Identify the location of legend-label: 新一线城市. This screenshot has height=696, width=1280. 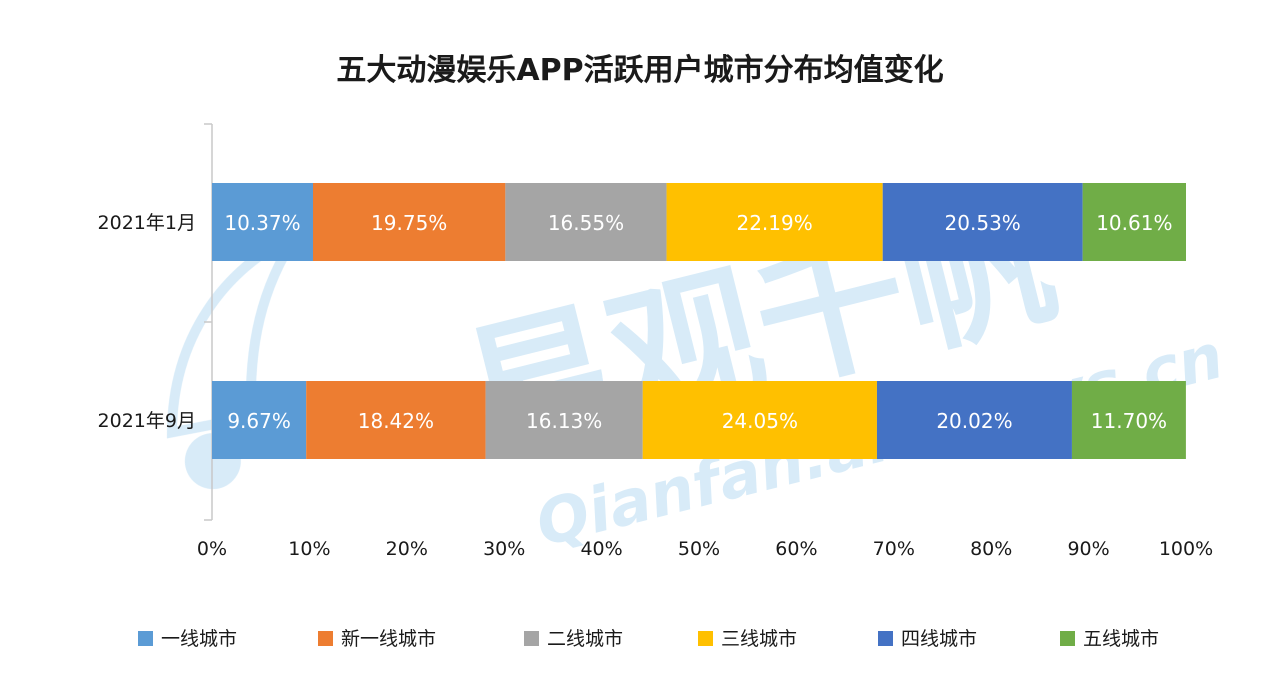
(388, 639).